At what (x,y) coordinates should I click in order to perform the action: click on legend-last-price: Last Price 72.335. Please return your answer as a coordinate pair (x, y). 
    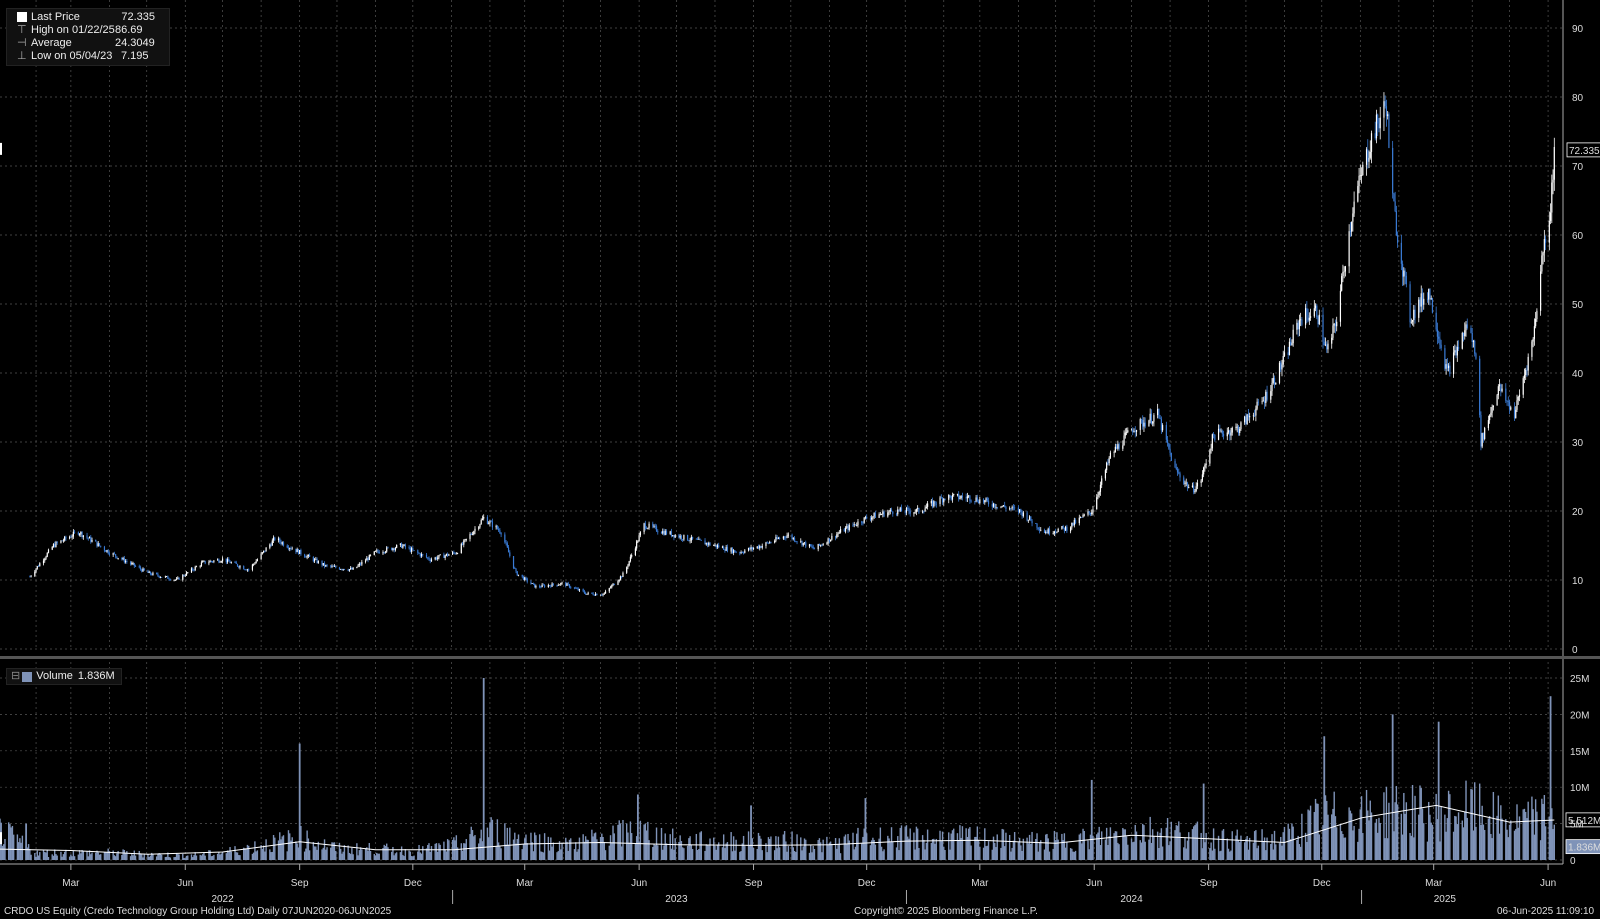
    Looking at the image, I should click on (88, 17).